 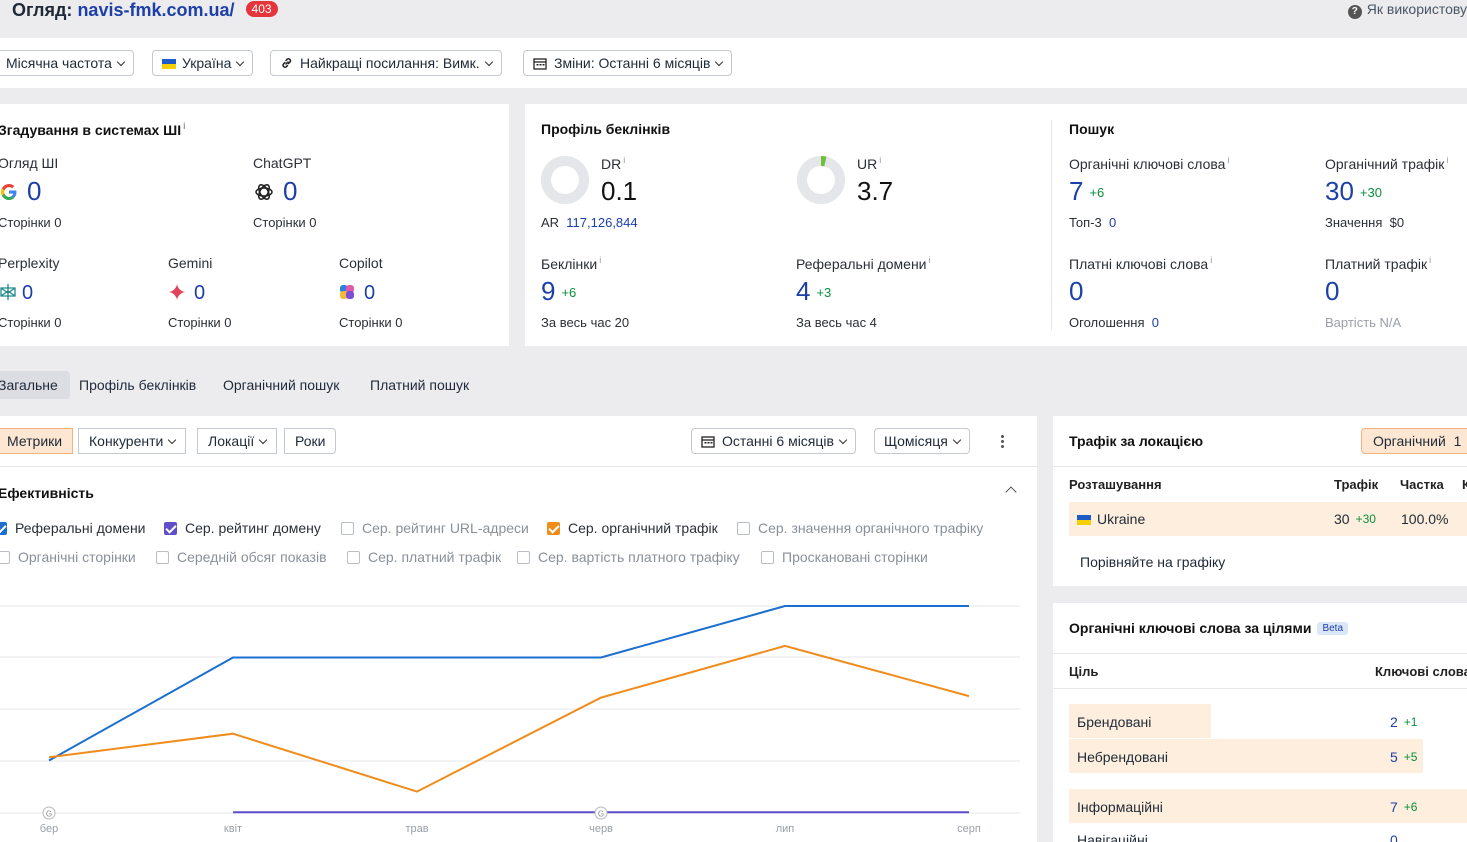 I want to click on org-kw-value: 7 +6, so click(x=1087, y=191).